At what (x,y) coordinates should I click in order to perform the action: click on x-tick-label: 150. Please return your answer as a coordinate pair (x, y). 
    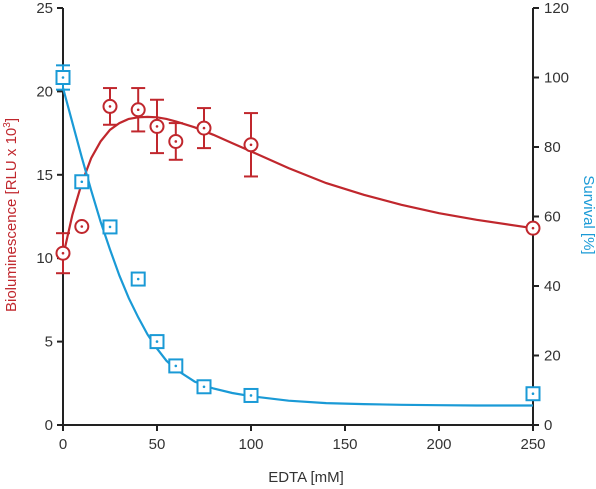
    Looking at the image, I should click on (344, 444).